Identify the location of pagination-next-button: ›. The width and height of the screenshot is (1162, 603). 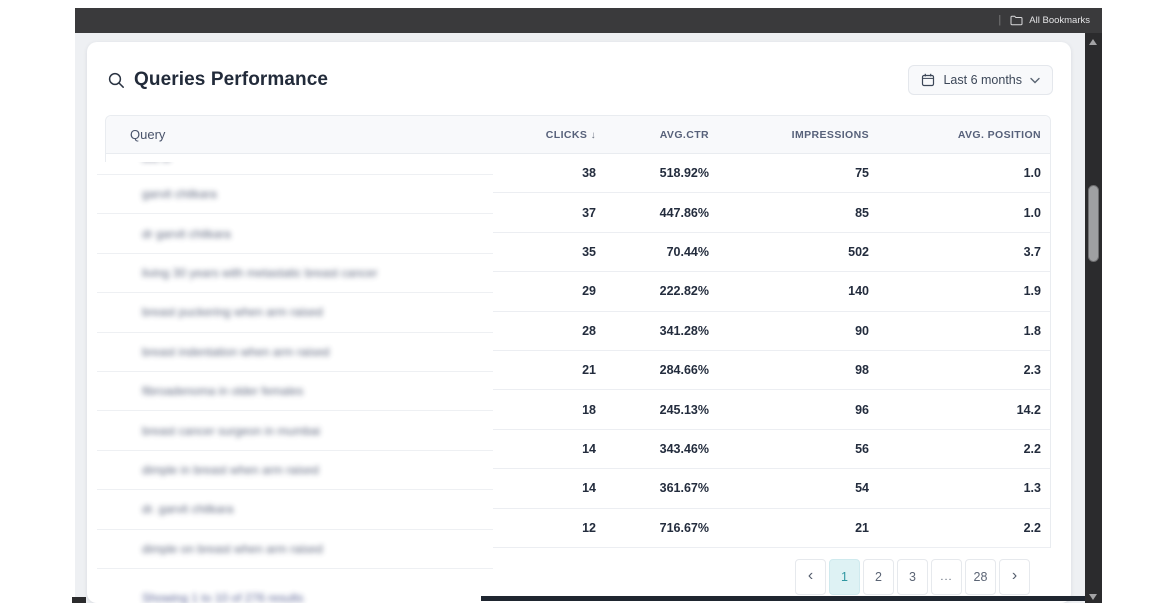
(1014, 577).